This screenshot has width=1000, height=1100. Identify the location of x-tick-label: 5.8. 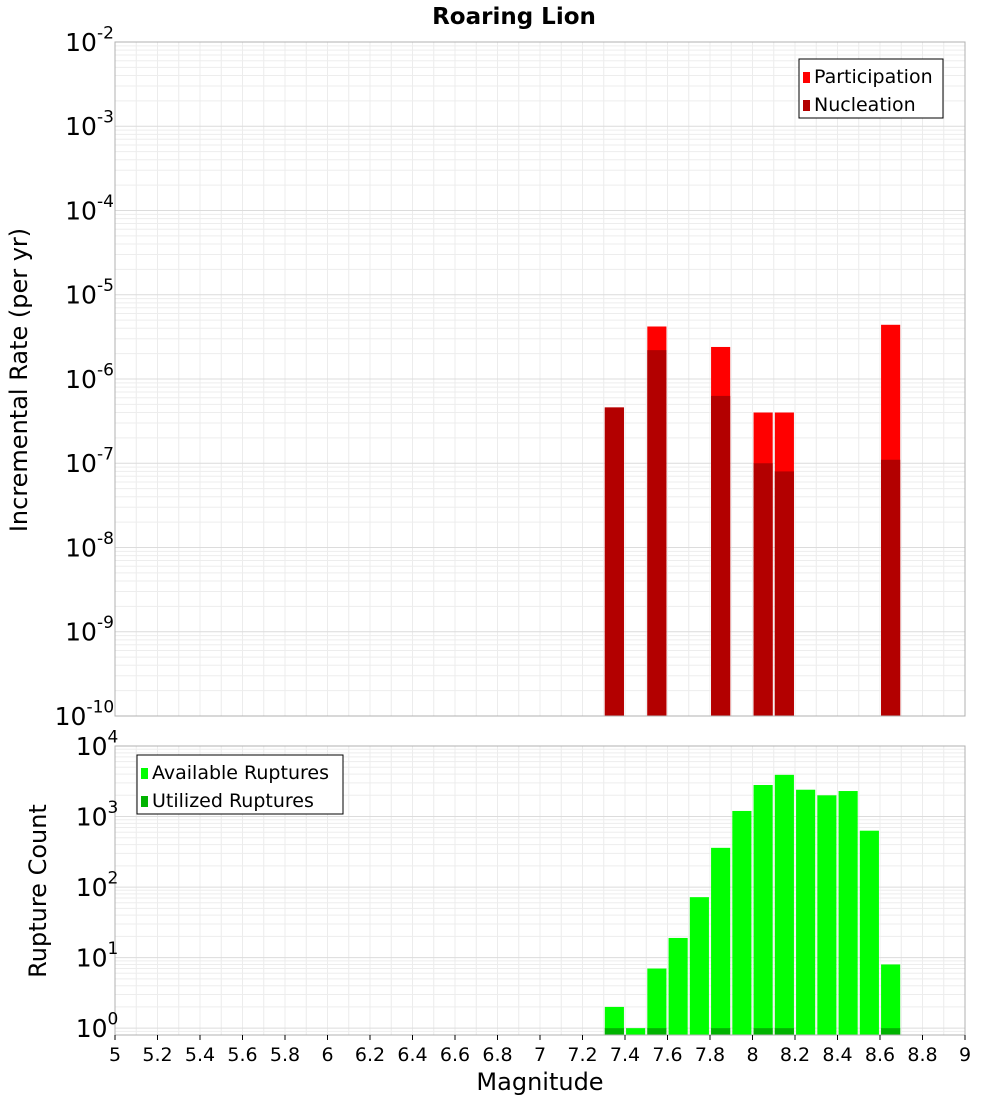
(285, 1055).